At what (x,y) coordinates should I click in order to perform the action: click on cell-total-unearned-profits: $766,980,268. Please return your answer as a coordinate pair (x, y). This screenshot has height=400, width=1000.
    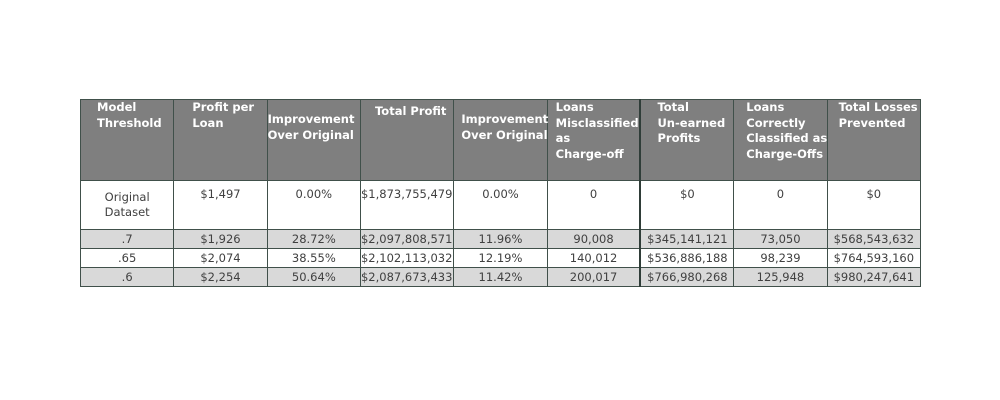
    Looking at the image, I should click on (687, 277).